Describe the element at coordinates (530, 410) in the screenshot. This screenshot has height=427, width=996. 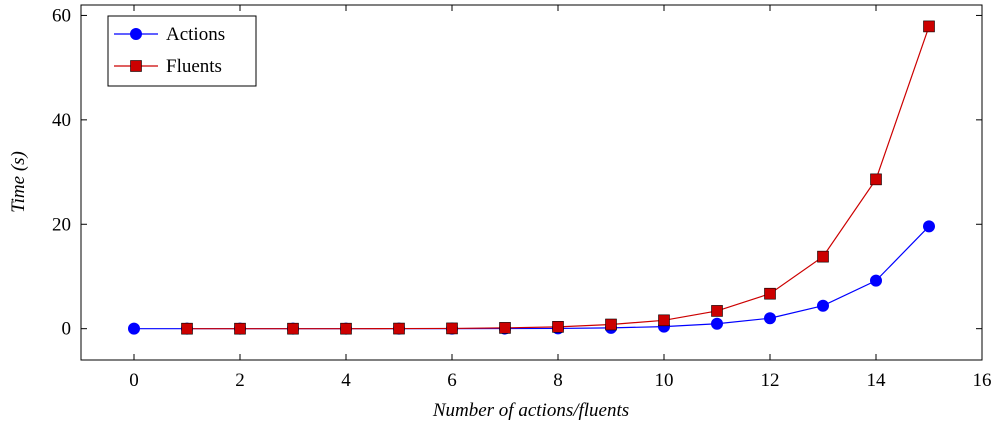
I see `x-axis-title: Number of actions/fluents` at that location.